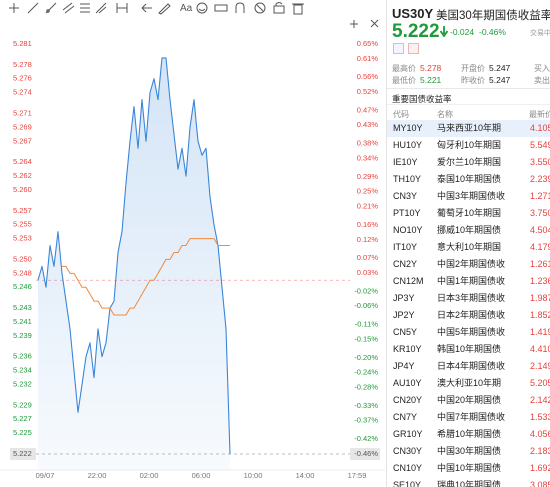 The height and width of the screenshot is (487, 550). What do you see at coordinates (22, 286) in the screenshot?
I see `y-tick-label: 5.246` at bounding box center [22, 286].